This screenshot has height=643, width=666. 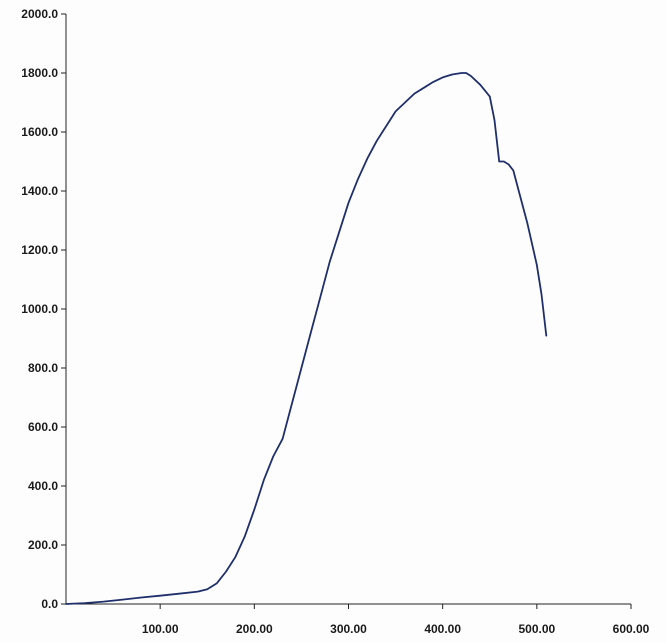 I want to click on y-tick-label: 1800.0, so click(x=39, y=73).